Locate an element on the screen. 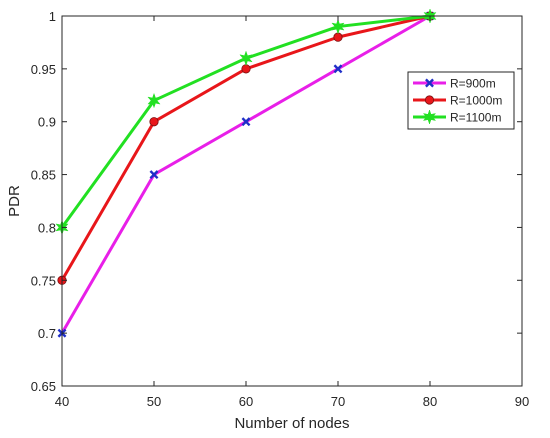 This screenshot has height=438, width=550. y-tick-label-0.8: 0.8 is located at coordinates (47, 227).